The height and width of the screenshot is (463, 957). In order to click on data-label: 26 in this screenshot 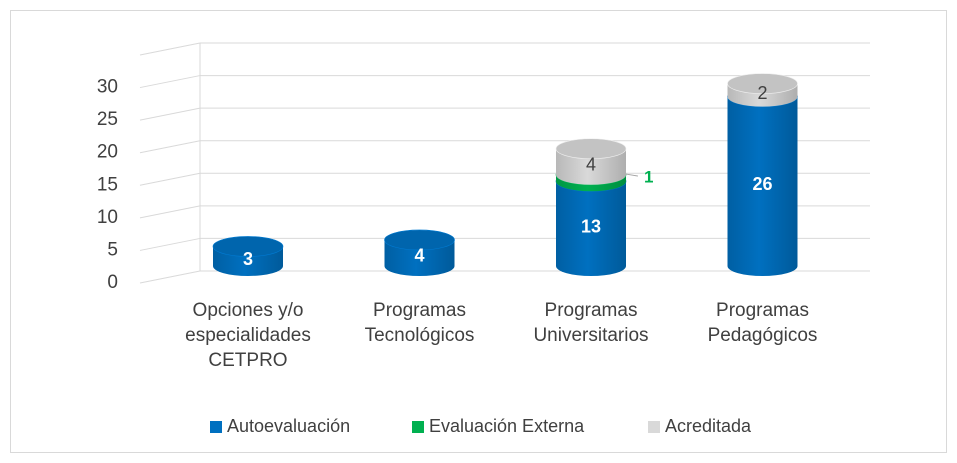, I will do `click(762, 184)`.